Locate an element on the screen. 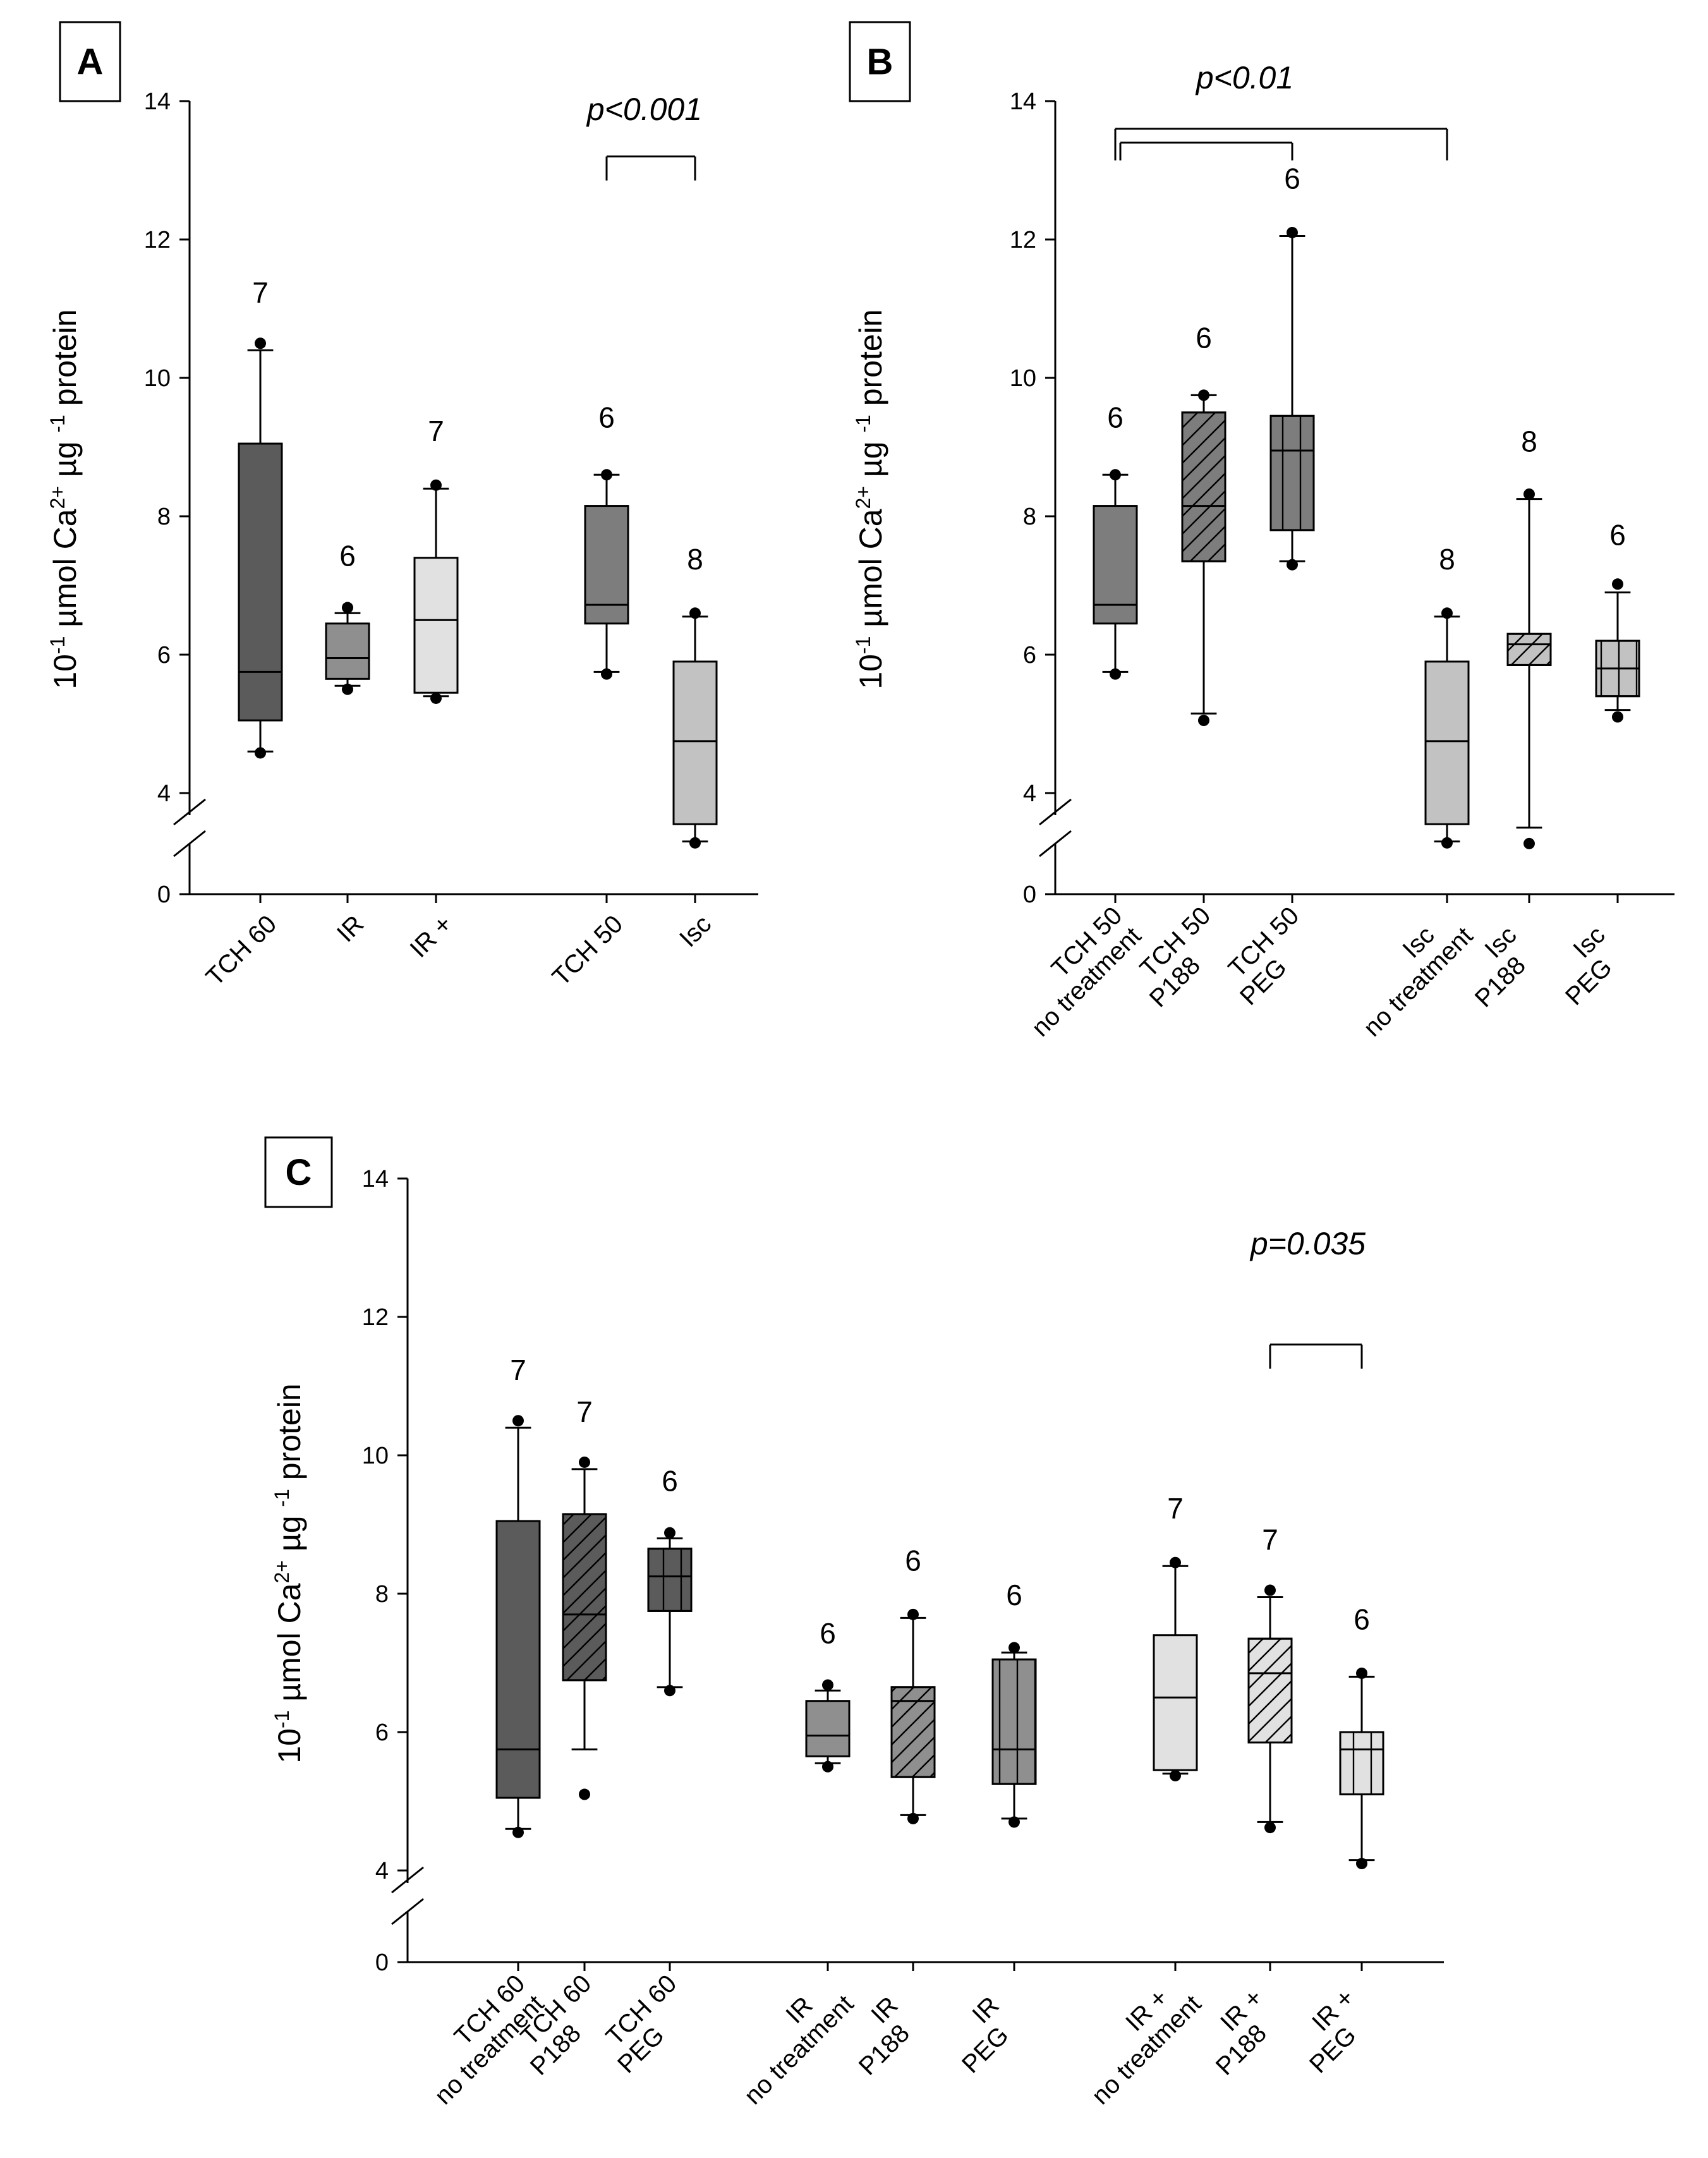 The width and height of the screenshot is (1708, 2158). box-2: 7 IR + is located at coordinates (431, 689).